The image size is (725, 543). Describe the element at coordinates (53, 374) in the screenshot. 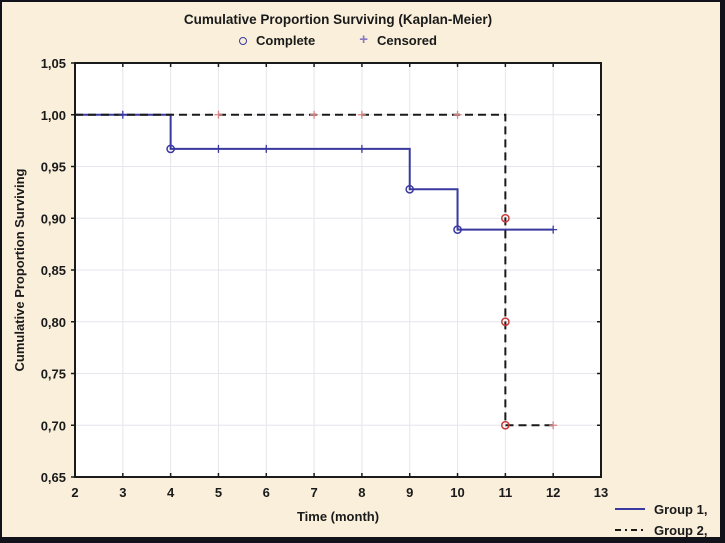

I see `y-tick-label: 0,75` at that location.